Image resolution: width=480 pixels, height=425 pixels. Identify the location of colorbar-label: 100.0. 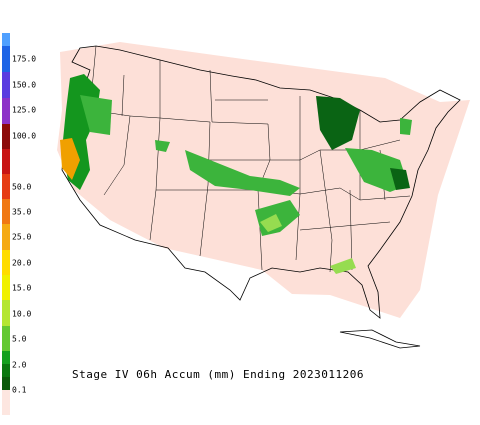
(24, 136).